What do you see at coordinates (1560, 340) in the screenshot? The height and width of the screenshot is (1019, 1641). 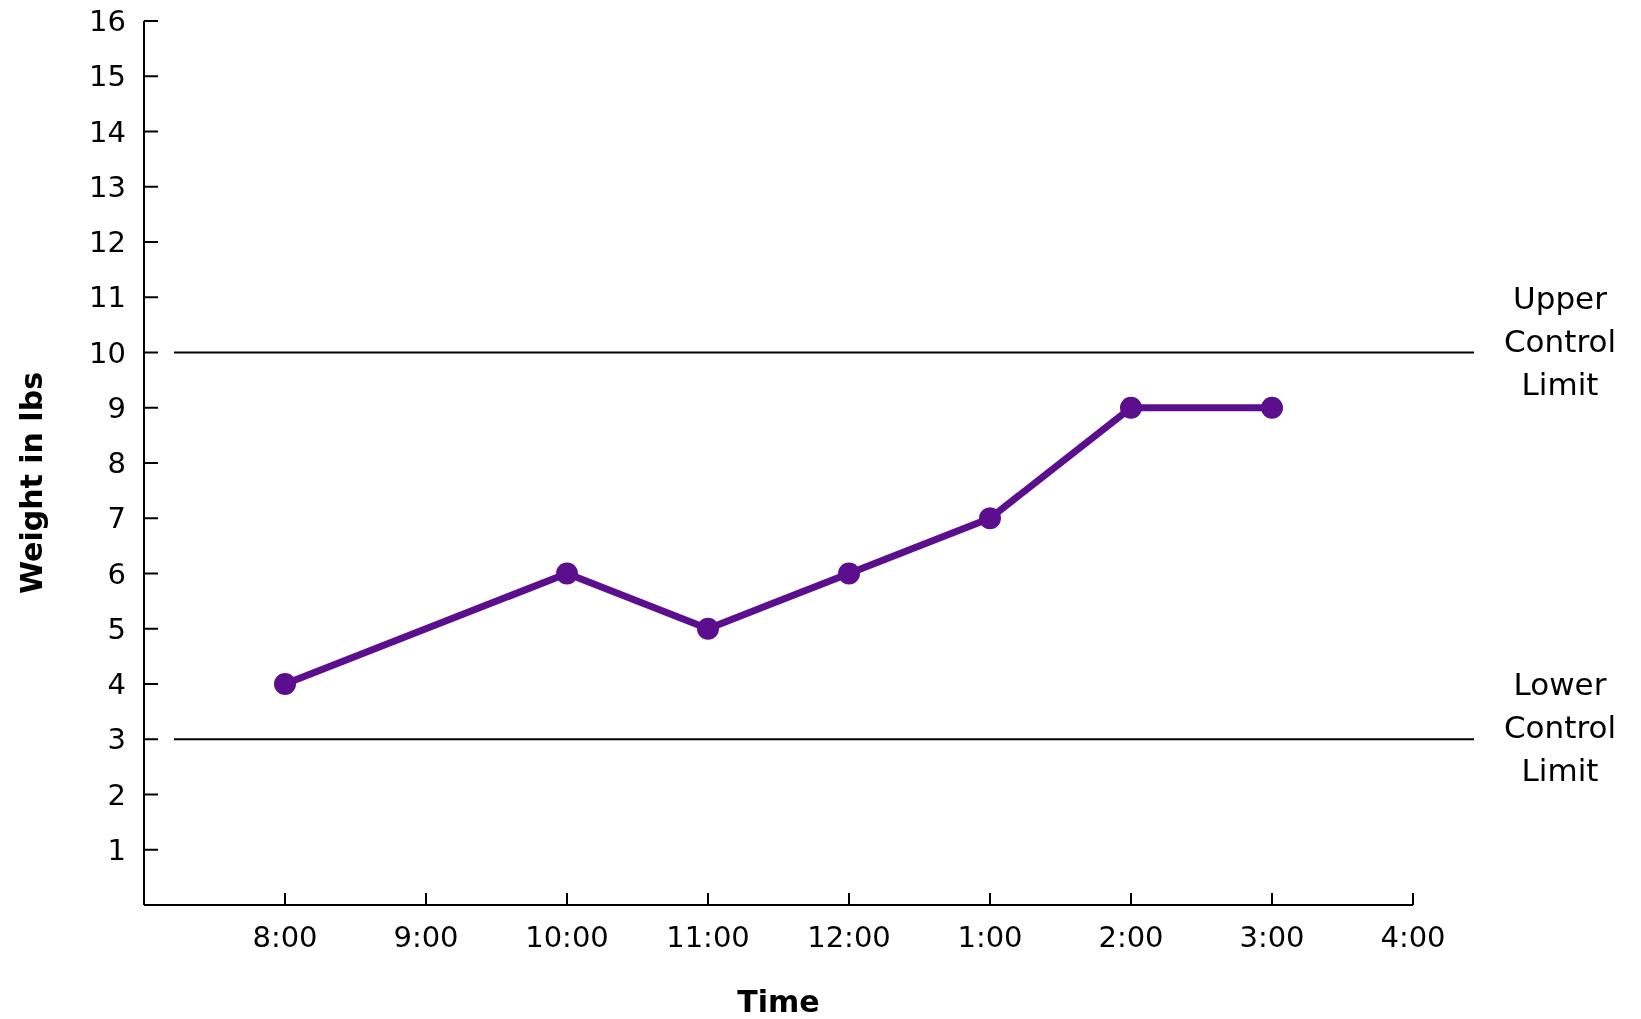 I see `ref-line-label: Upper Control Limit` at bounding box center [1560, 340].